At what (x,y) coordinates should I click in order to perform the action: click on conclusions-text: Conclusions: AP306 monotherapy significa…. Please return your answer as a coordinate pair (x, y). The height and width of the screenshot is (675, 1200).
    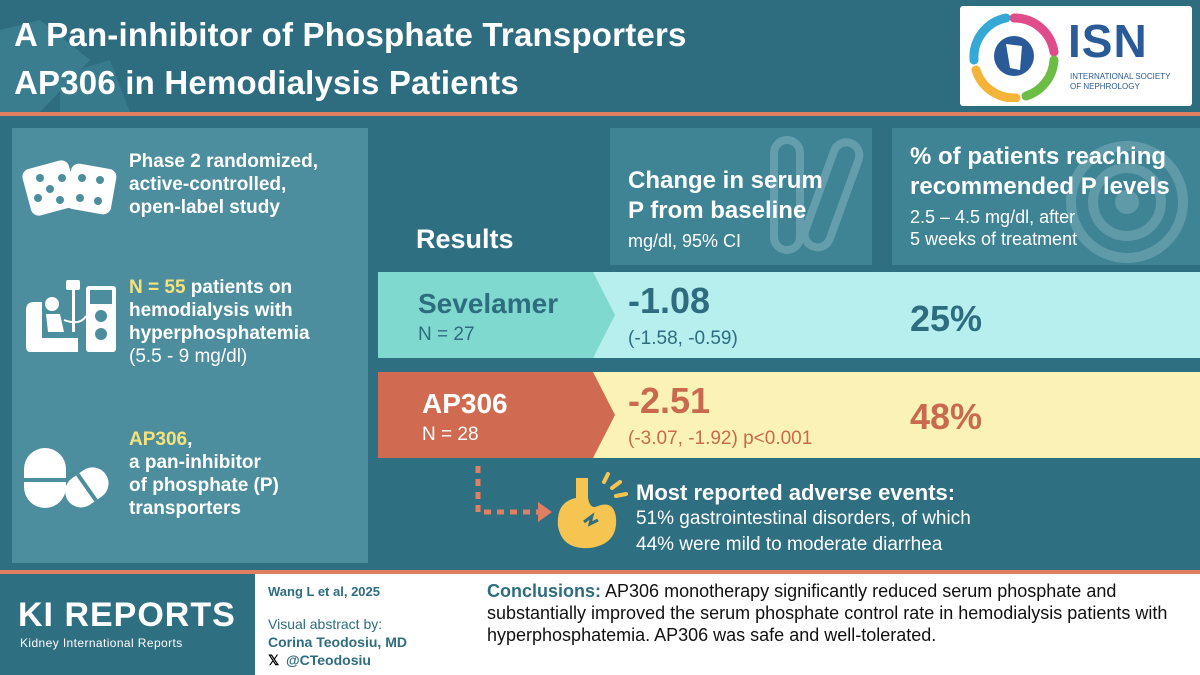
    Looking at the image, I should click on (827, 613).